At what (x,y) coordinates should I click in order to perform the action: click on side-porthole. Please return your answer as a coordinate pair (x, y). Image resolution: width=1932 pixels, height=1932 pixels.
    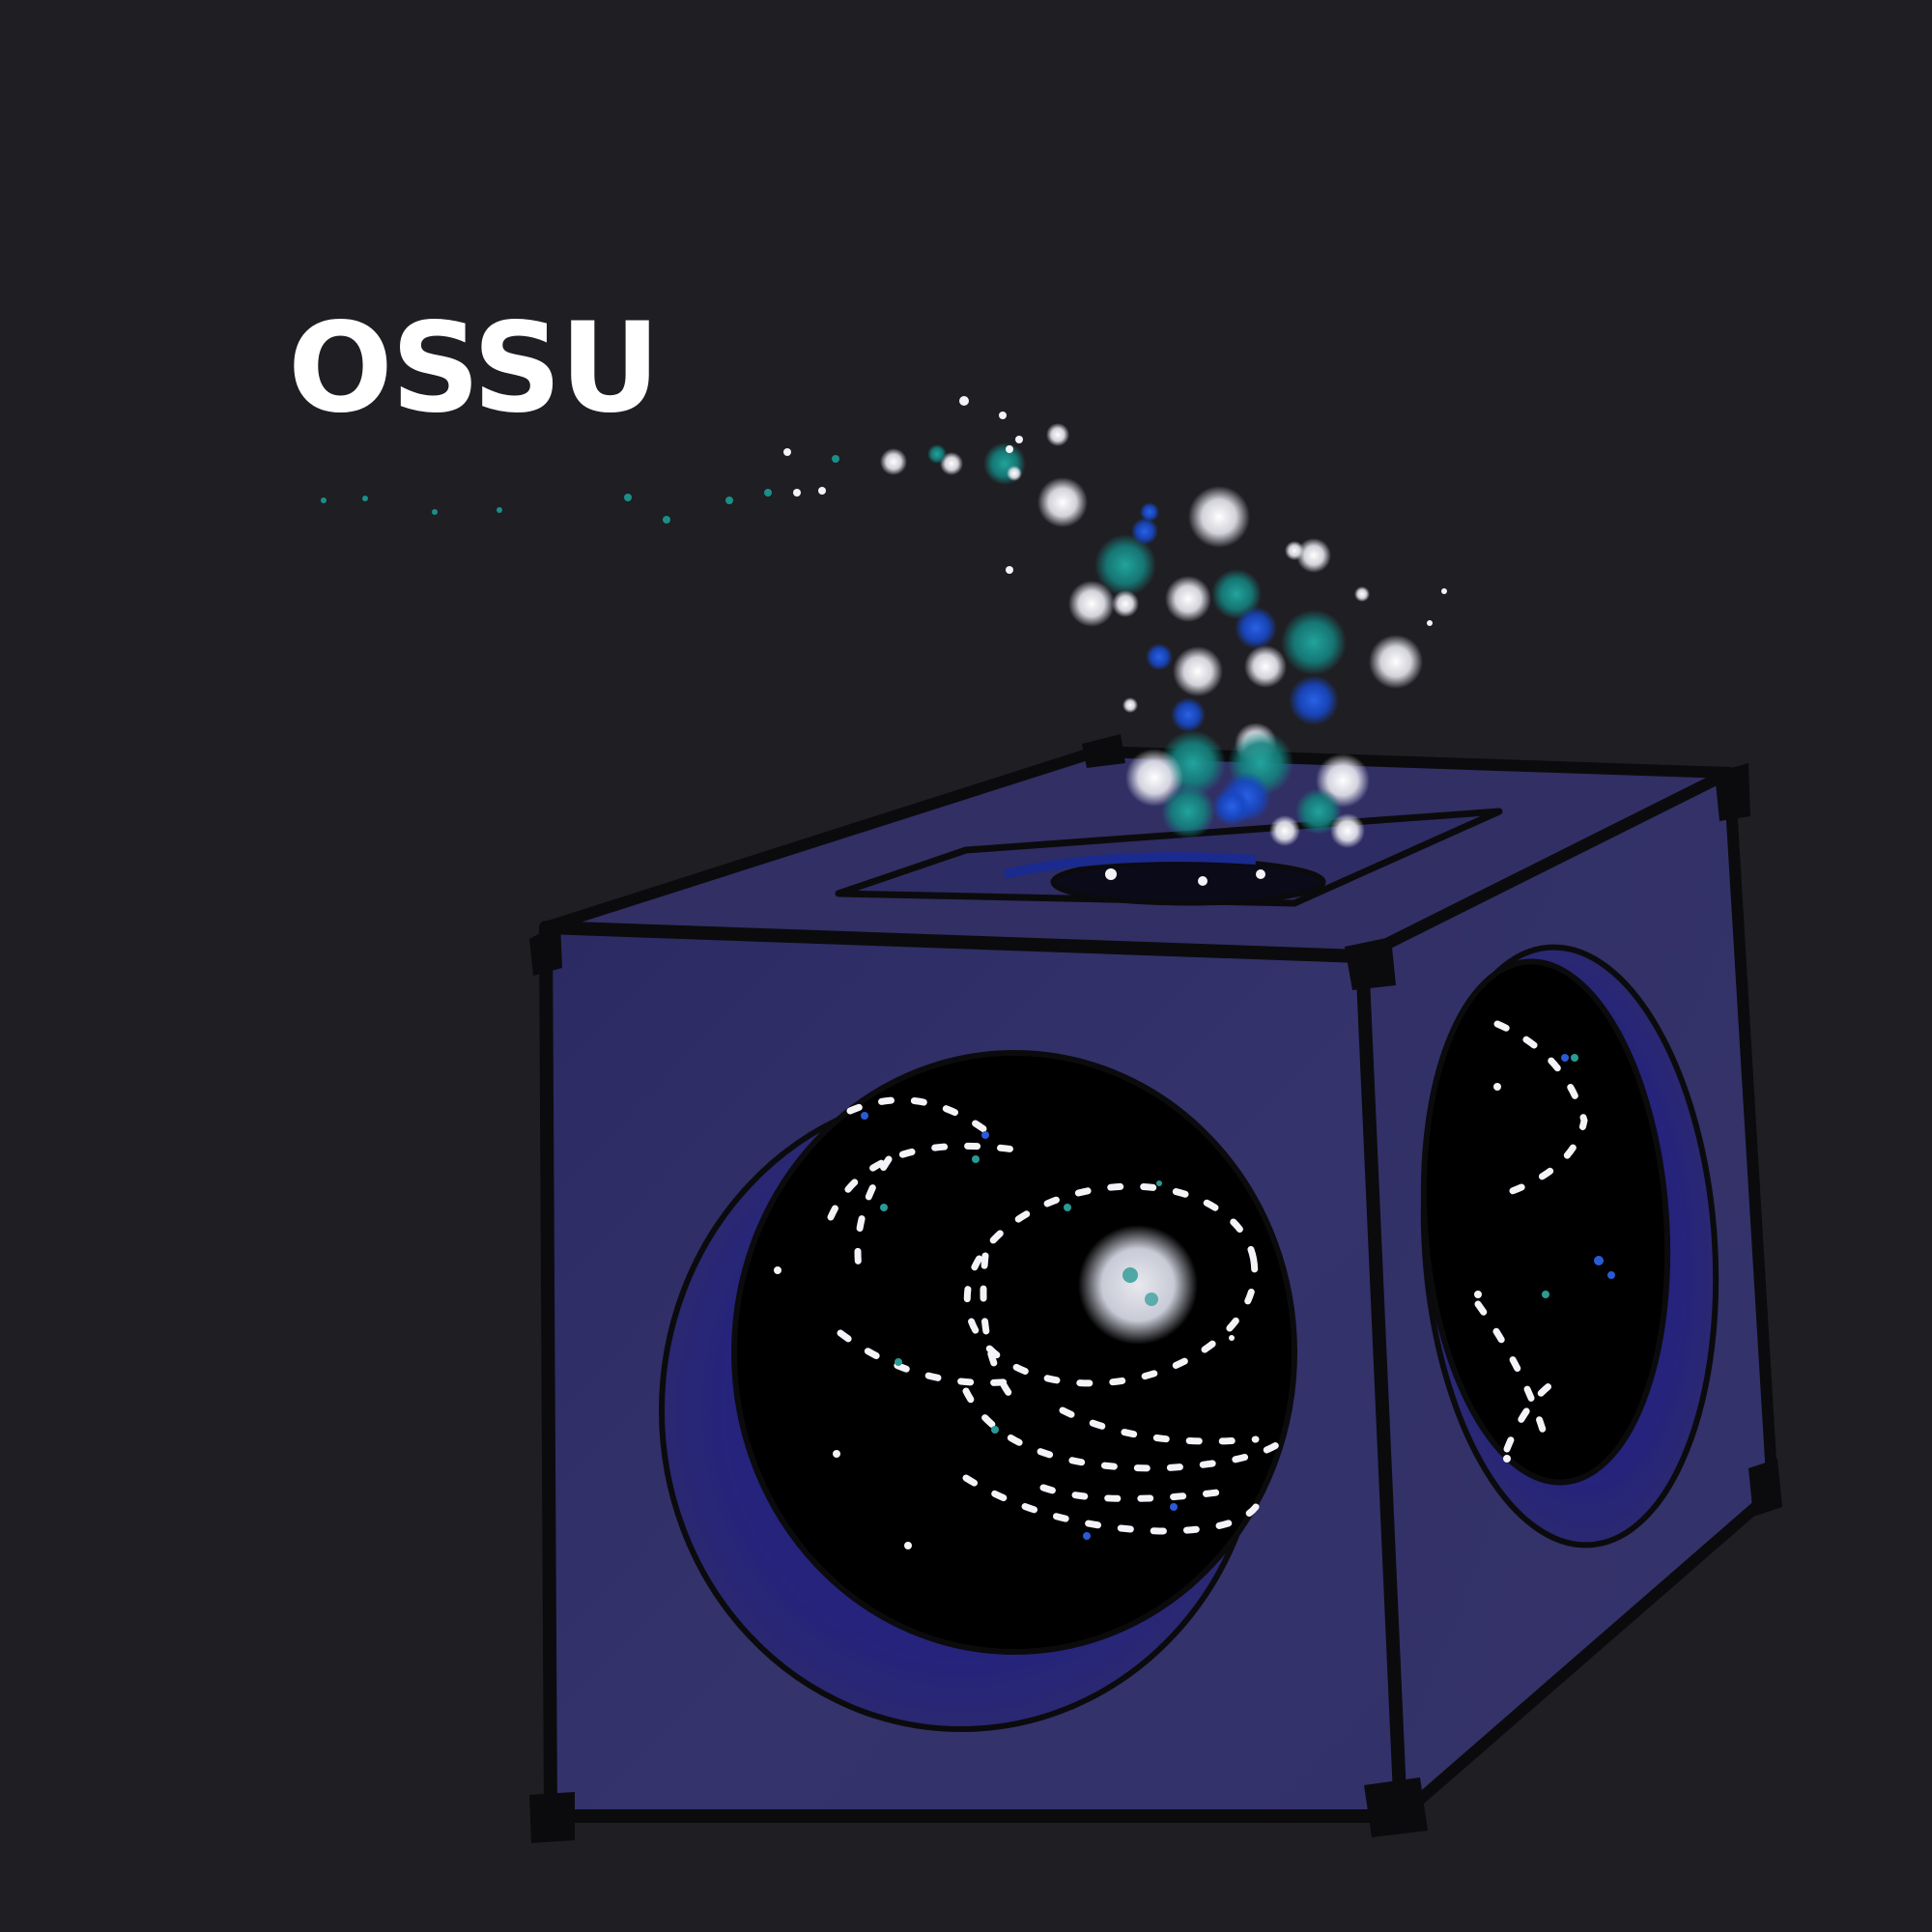
    Looking at the image, I should click on (1569, 1246).